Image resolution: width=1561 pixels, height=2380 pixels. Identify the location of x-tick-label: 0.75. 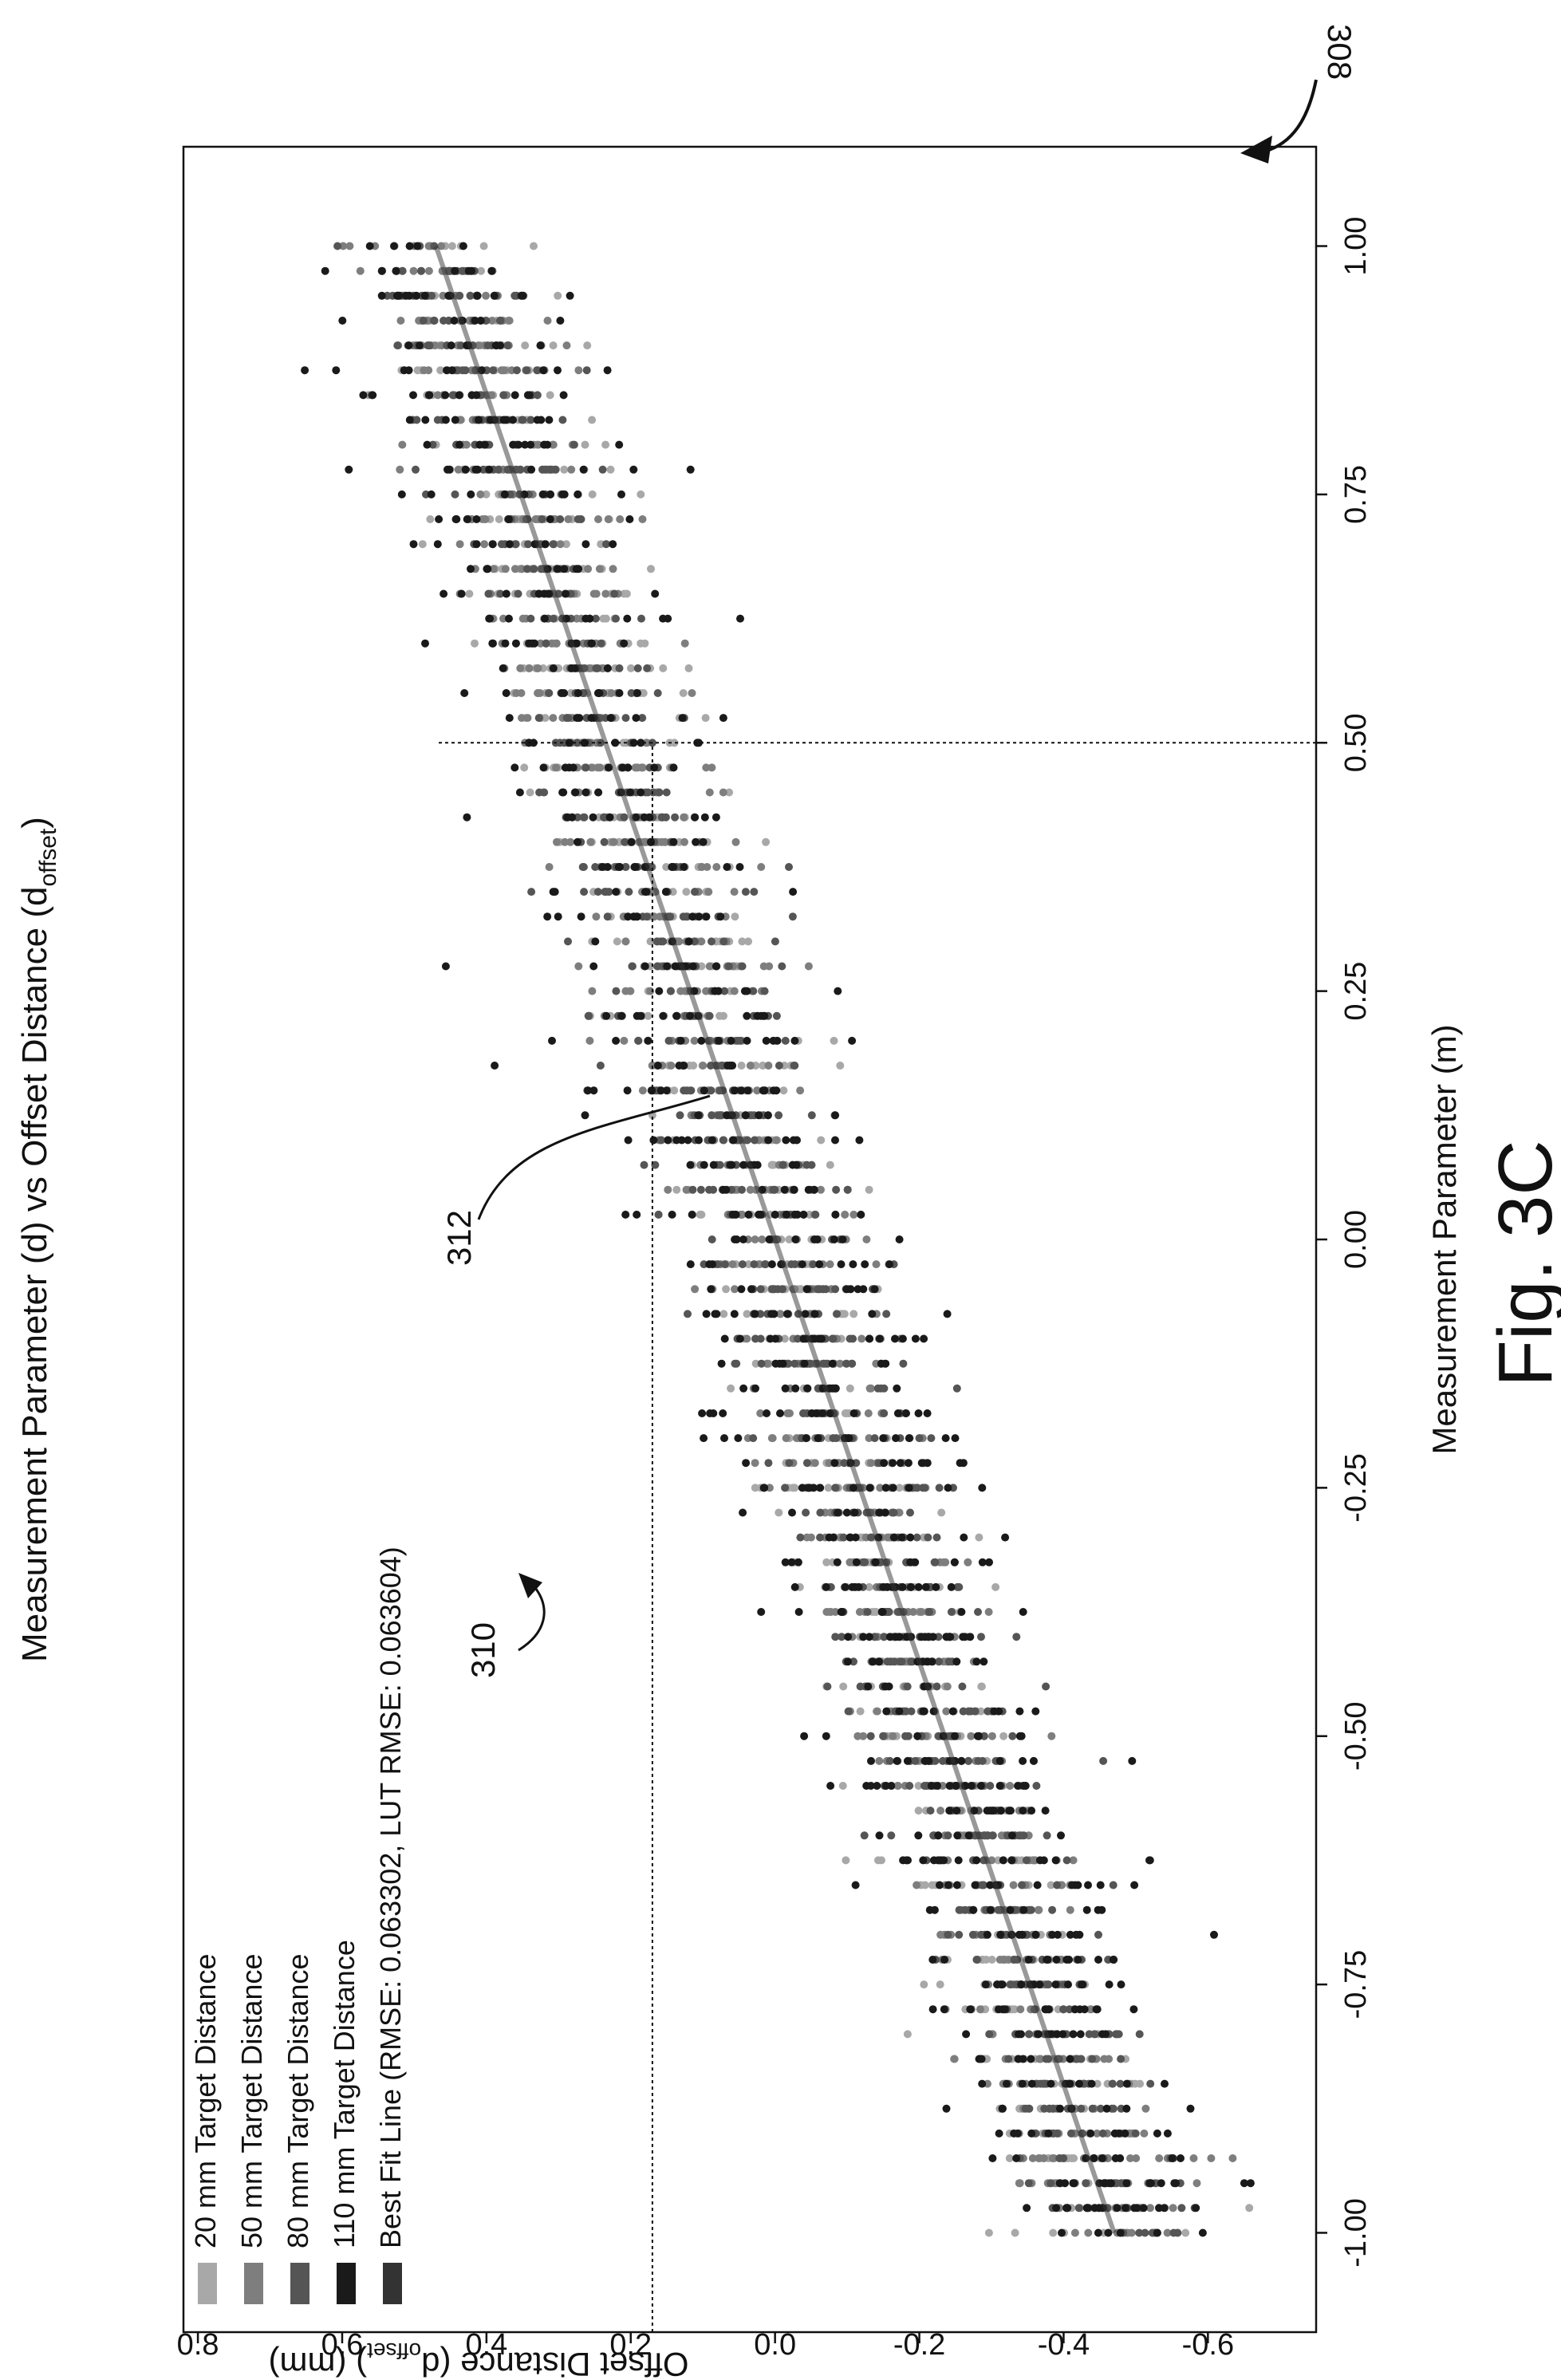
(1356, 494).